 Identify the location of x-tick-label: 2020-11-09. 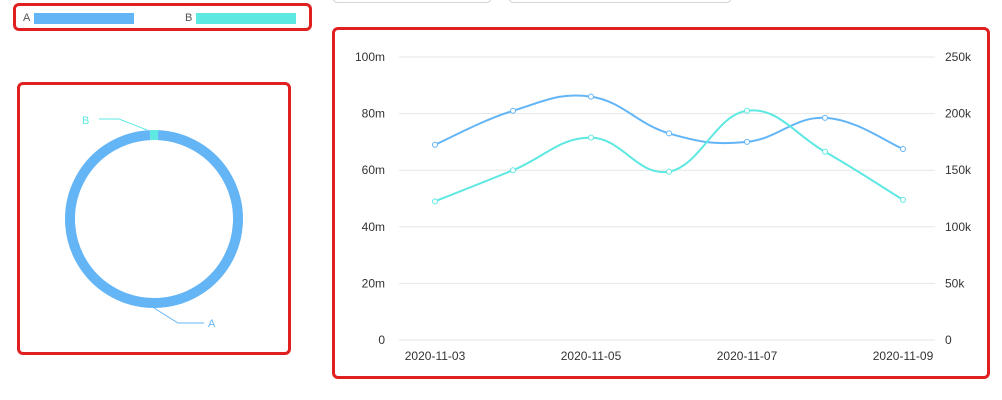
(903, 356).